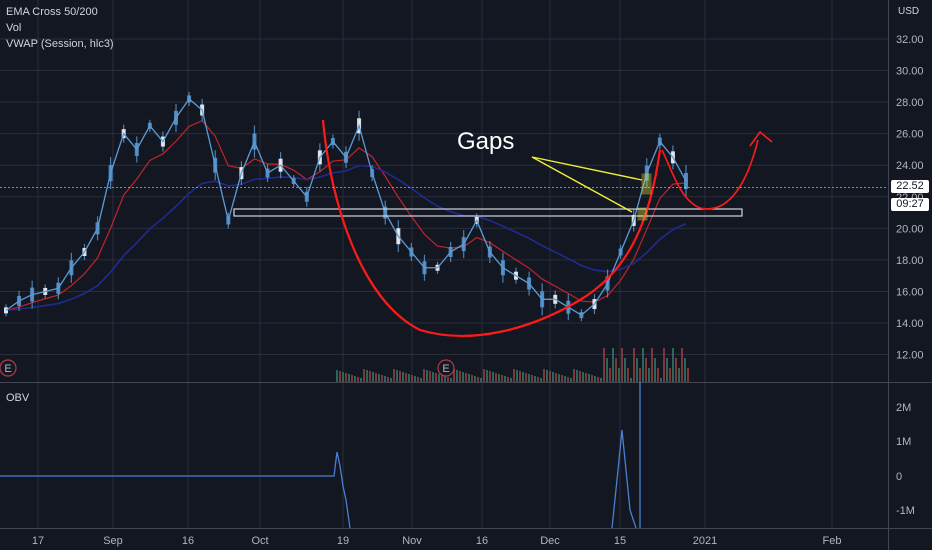 Image resolution: width=932 pixels, height=550 pixels. What do you see at coordinates (905, 511) in the screenshot?
I see `obv-tick-label: -1M` at bounding box center [905, 511].